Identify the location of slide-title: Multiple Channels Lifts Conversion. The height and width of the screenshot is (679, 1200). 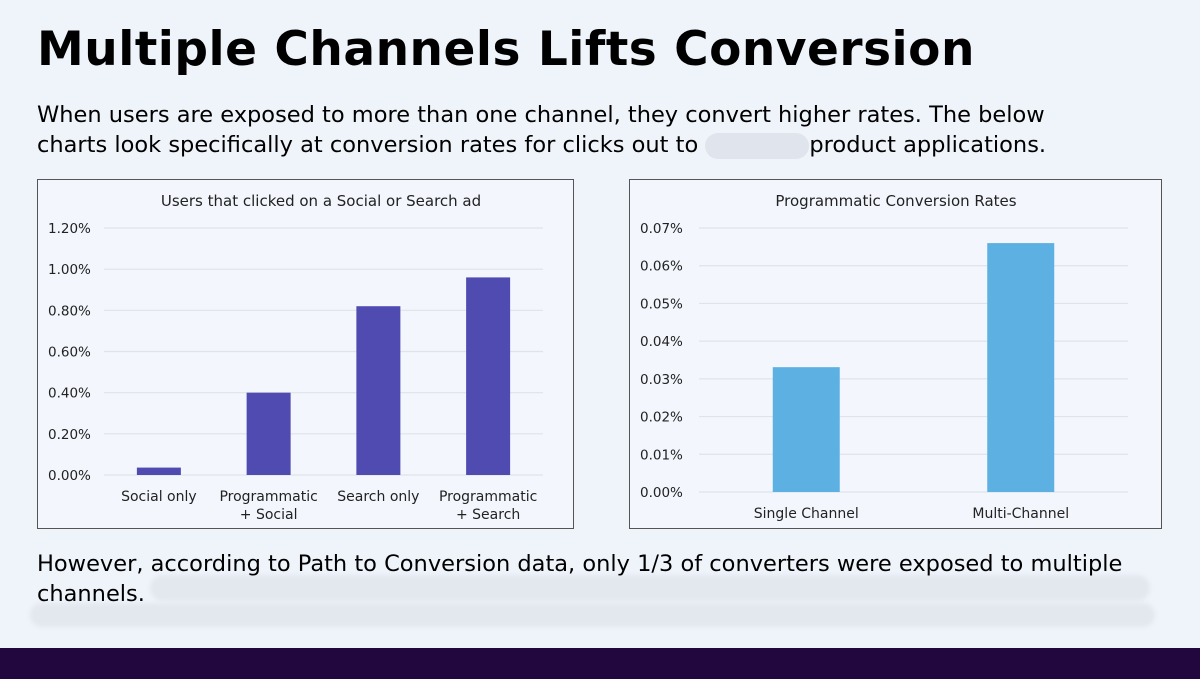
(506, 49).